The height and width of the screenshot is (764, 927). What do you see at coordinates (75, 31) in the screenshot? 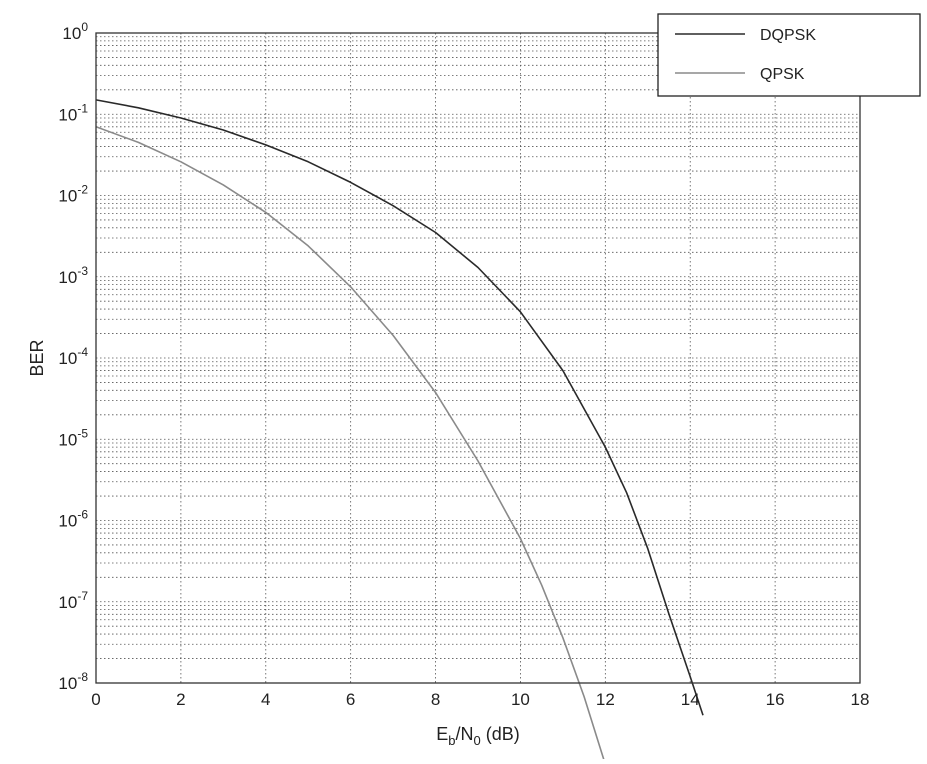
I see `y-tick-label: 10⁰` at bounding box center [75, 31].